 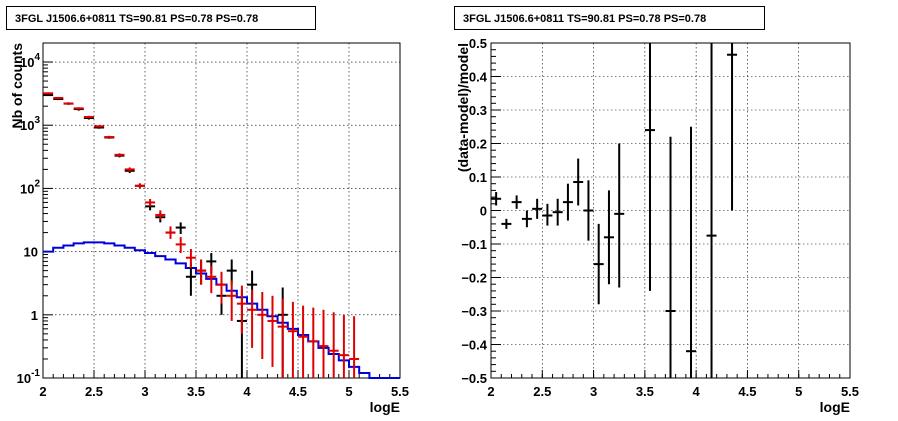 I want to click on left-x-tick-label: 3.5, so click(x=196, y=391).